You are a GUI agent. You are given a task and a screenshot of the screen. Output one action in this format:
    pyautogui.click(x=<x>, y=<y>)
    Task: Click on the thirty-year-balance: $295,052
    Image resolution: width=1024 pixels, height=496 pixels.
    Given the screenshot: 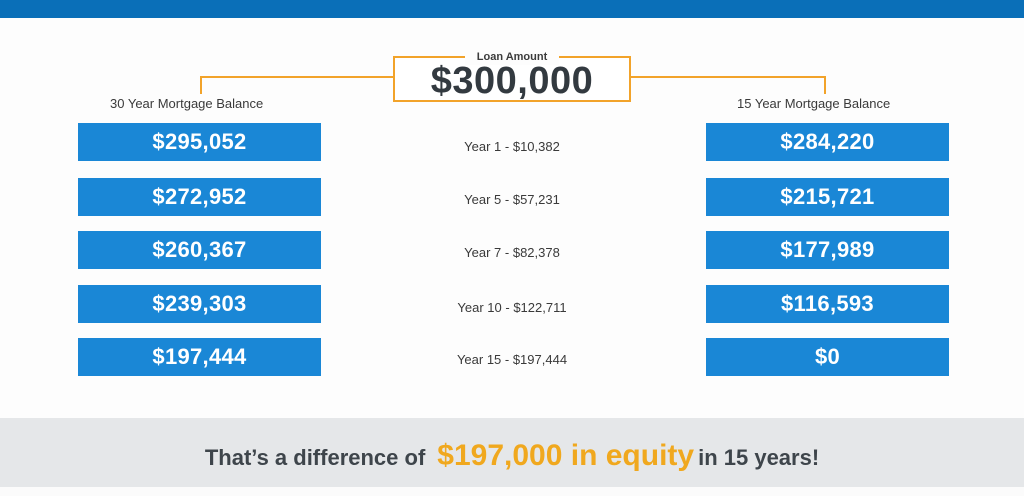 What is the action you would take?
    pyautogui.click(x=199, y=142)
    